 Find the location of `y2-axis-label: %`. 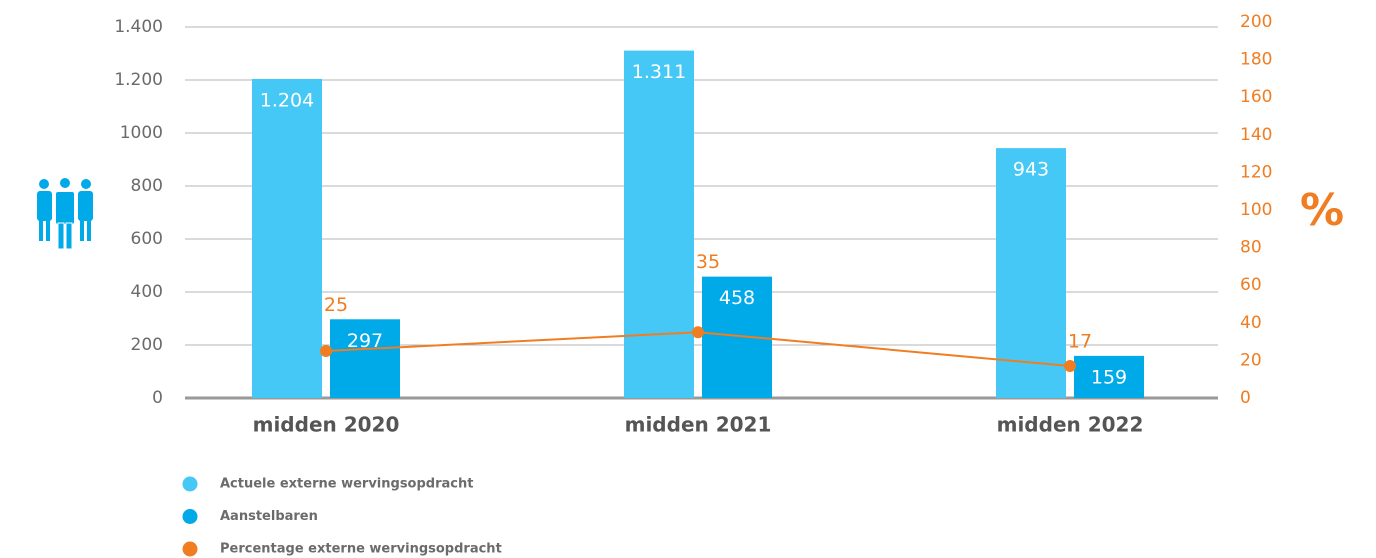

y2-axis-label: % is located at coordinates (1322, 210).